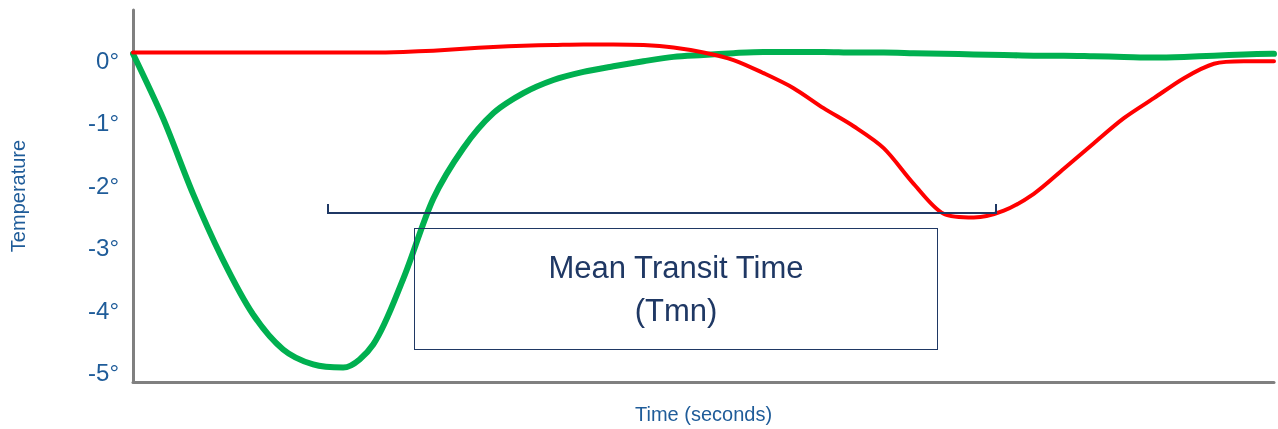 The height and width of the screenshot is (429, 1278). What do you see at coordinates (676, 289) in the screenshot?
I see `annotation: Mean Transit Time (Tmn)` at bounding box center [676, 289].